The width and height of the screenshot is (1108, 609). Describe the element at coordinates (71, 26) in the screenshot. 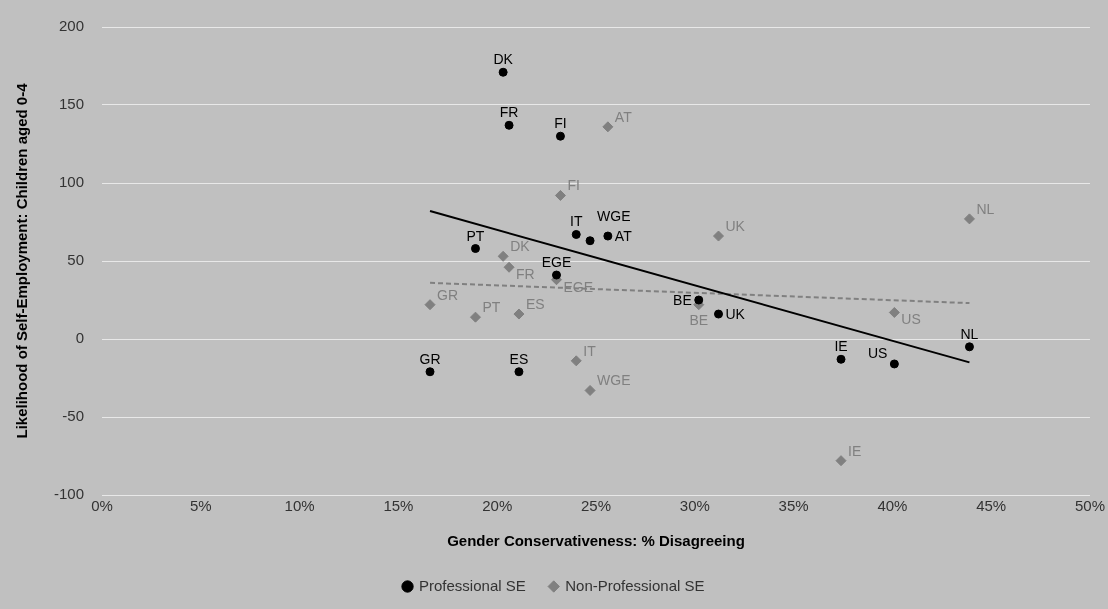

I see `y-tick-label: 200` at that location.